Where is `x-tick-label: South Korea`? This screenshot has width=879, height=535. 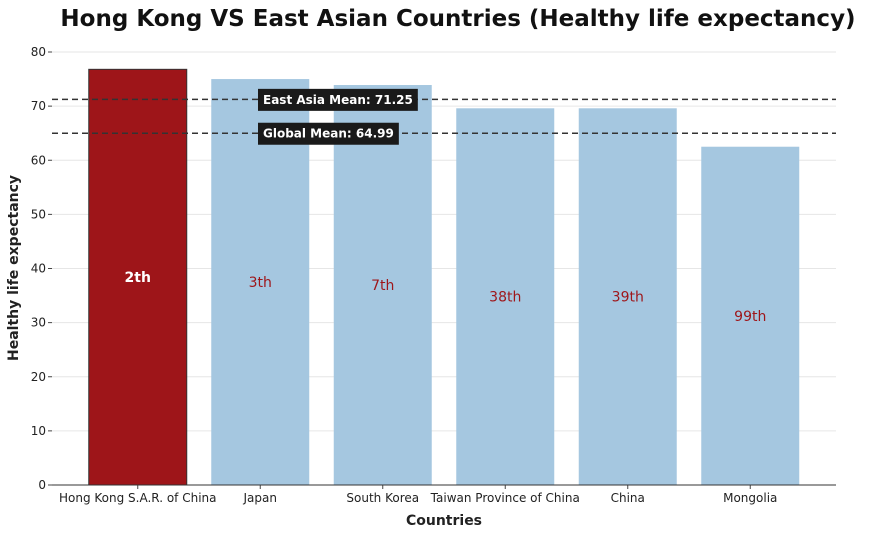 x-tick-label: South Korea is located at coordinates (382, 498).